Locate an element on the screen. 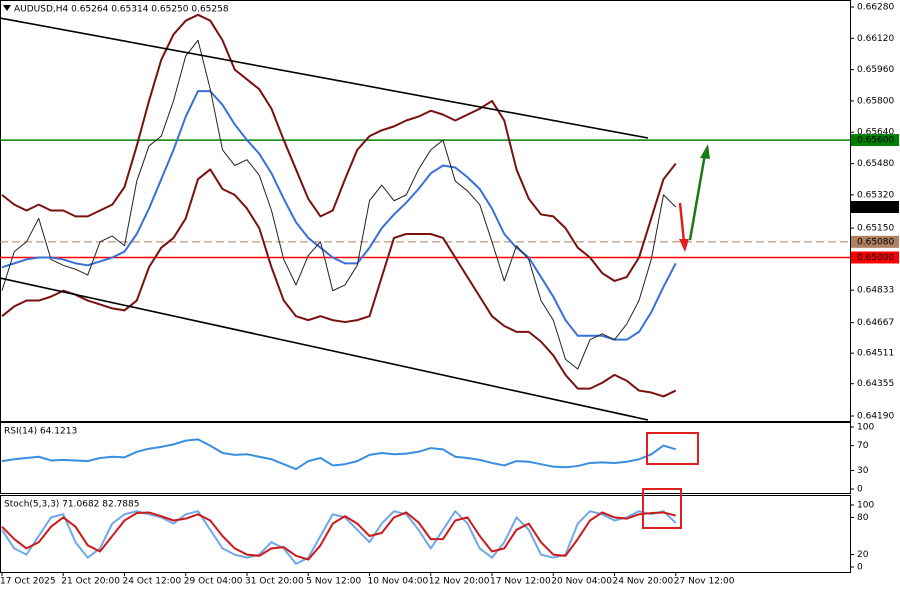  x-tick-label: 29 Oct 04:00 is located at coordinates (213, 582).